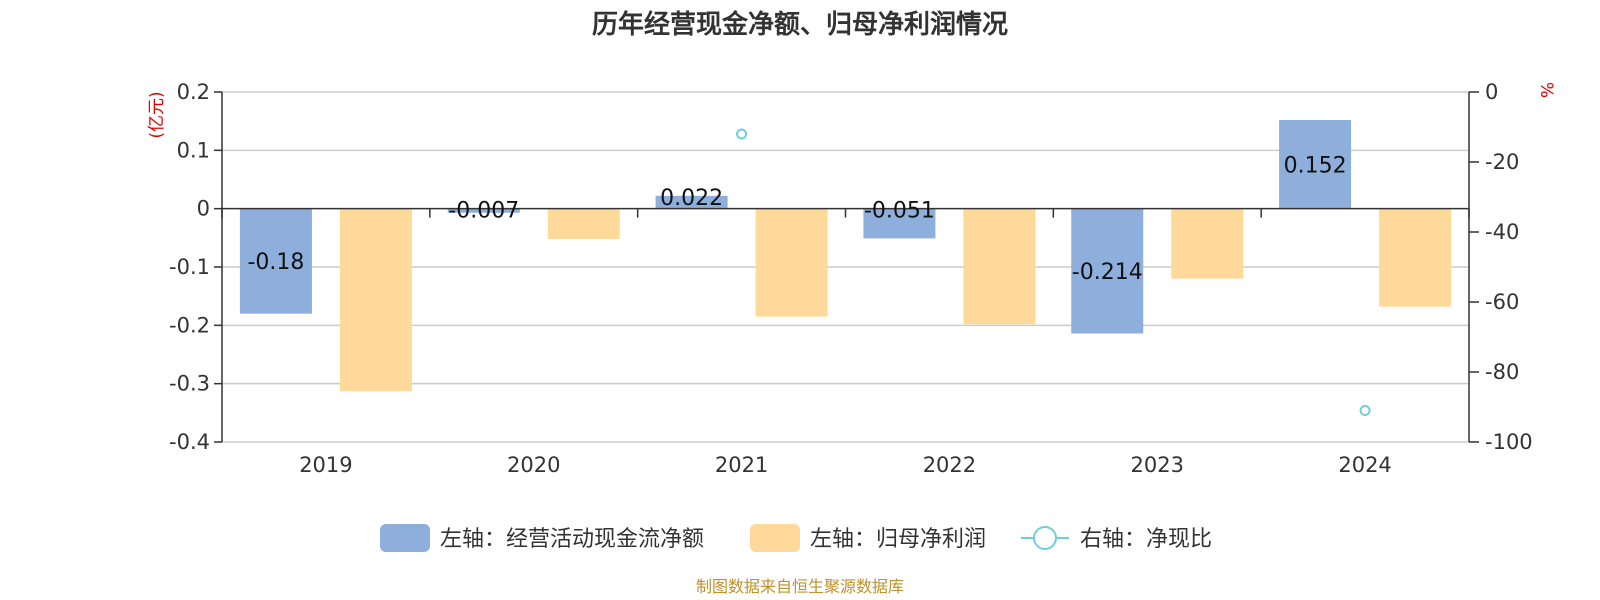 The height and width of the screenshot is (600, 1600). Describe the element at coordinates (189, 325) in the screenshot. I see `left-tick-label: -0.2` at that location.